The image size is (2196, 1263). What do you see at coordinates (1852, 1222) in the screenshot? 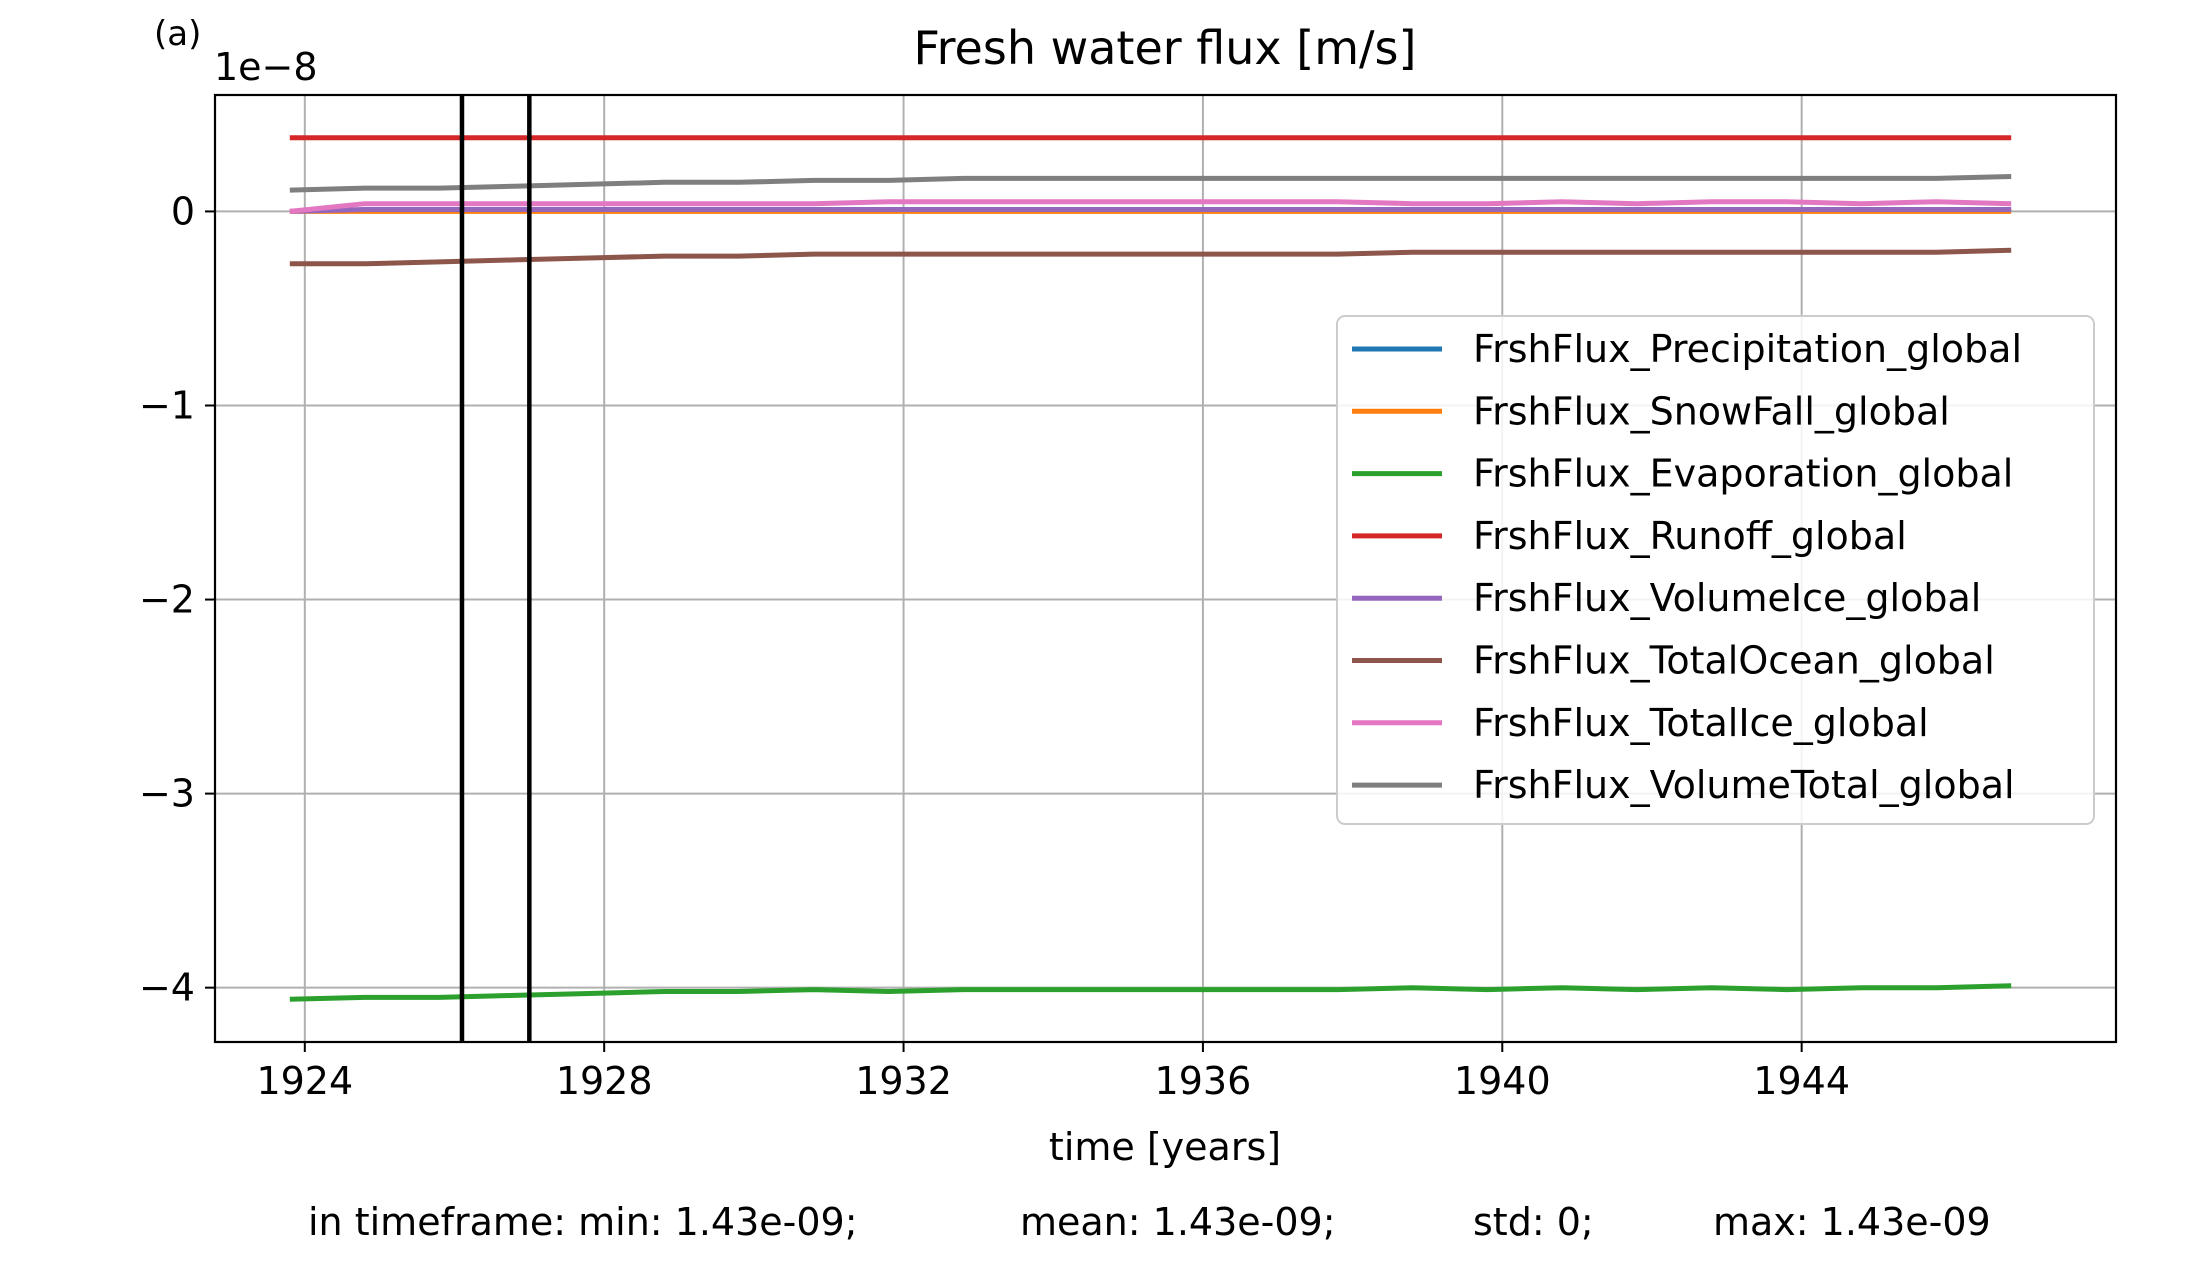
I see `stat-max: max: 1.43e-09` at bounding box center [1852, 1222].